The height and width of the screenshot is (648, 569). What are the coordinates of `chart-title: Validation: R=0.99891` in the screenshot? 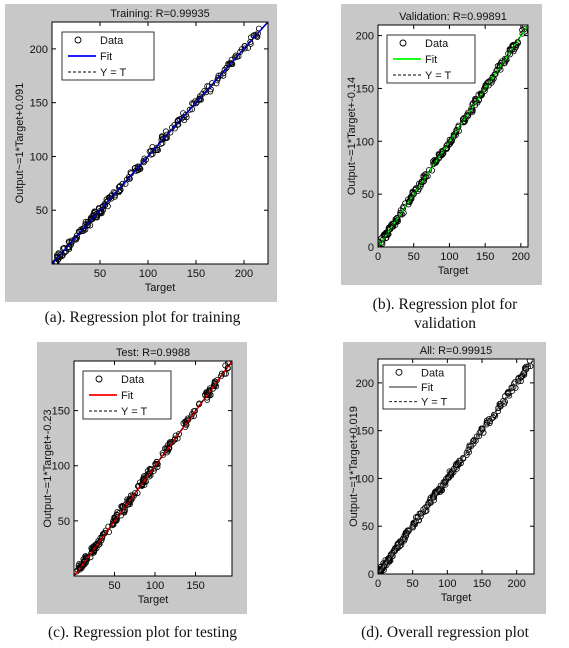 It's located at (453, 17).